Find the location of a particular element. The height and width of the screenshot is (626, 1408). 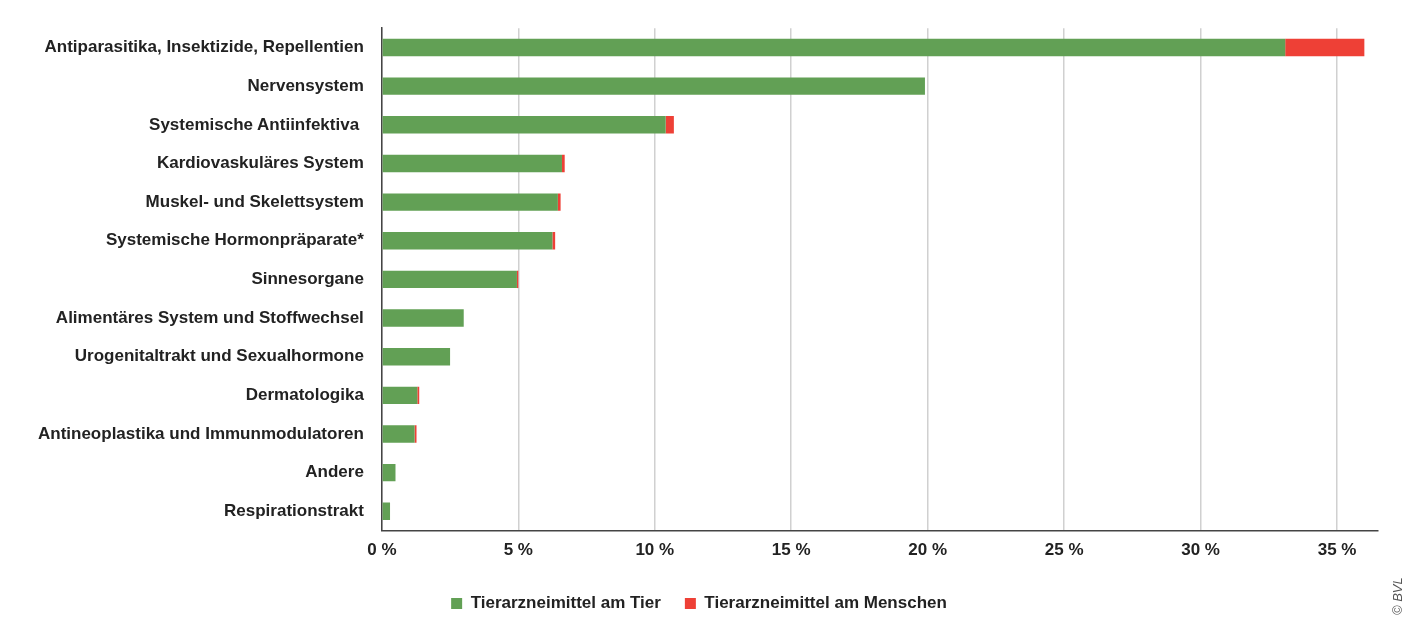

x-tick-label: 0 % is located at coordinates (382, 550).